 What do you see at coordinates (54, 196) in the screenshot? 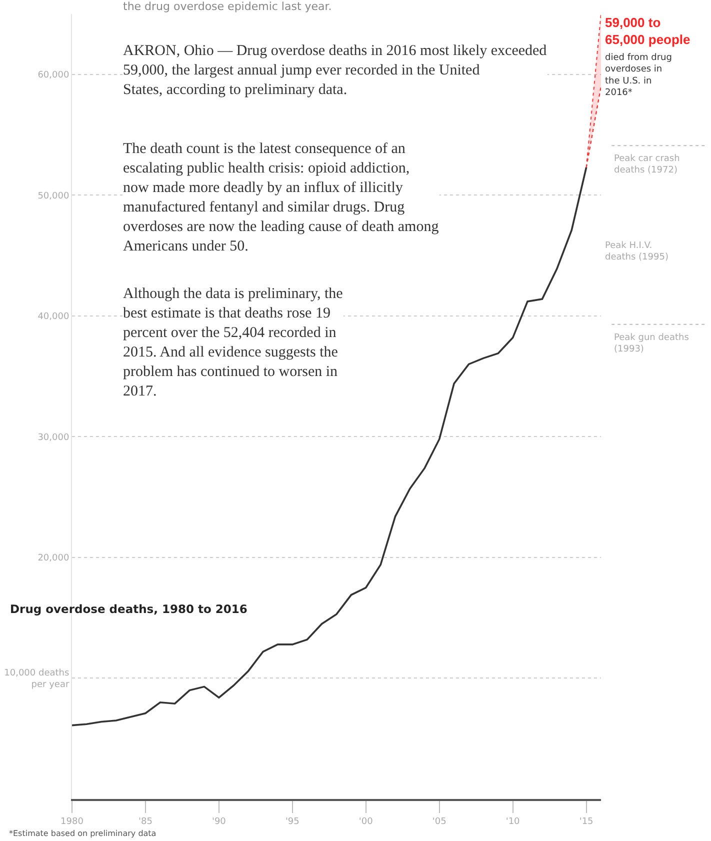
I see `y-tick-label: 50,000` at bounding box center [54, 196].